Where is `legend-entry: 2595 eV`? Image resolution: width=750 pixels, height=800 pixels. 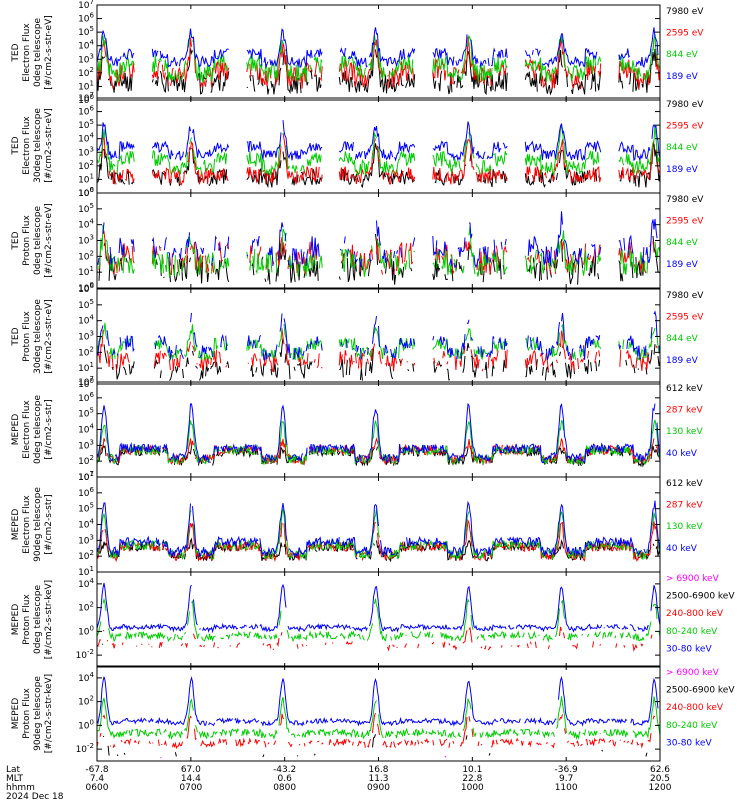
legend-entry: 2595 eV is located at coordinates (685, 222).